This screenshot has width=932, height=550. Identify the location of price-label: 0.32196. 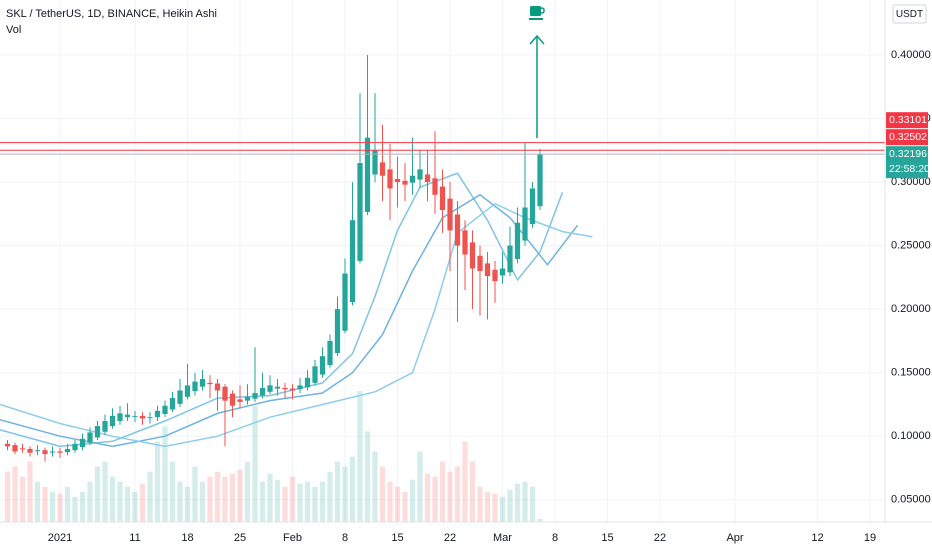
(908, 154).